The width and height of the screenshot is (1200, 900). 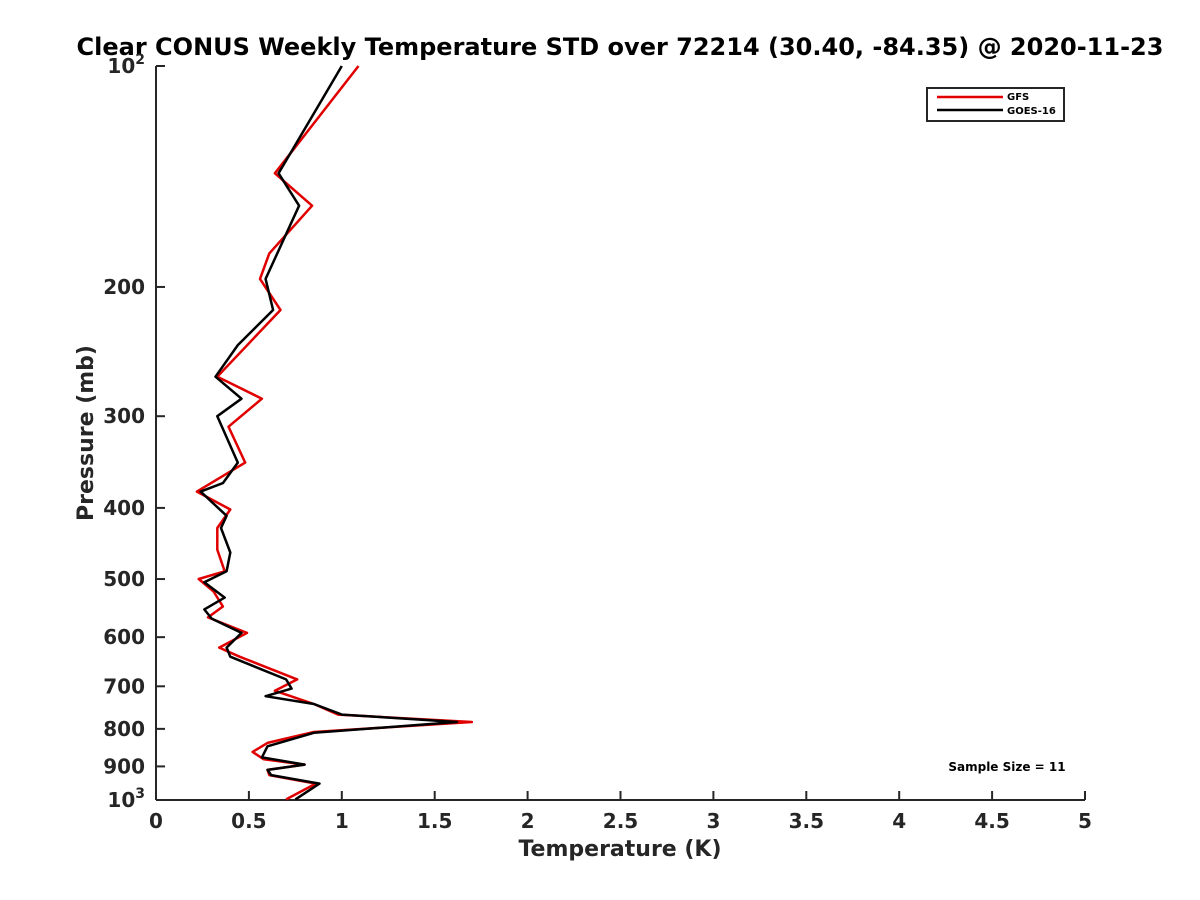 What do you see at coordinates (140, 794) in the screenshot?
I see `y-tick-exponent: 3` at bounding box center [140, 794].